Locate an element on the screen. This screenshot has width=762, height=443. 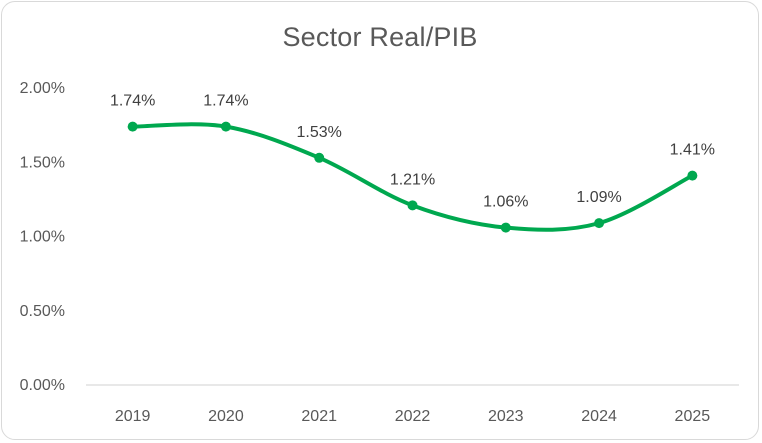
x-tick-label: 2025 is located at coordinates (693, 416).